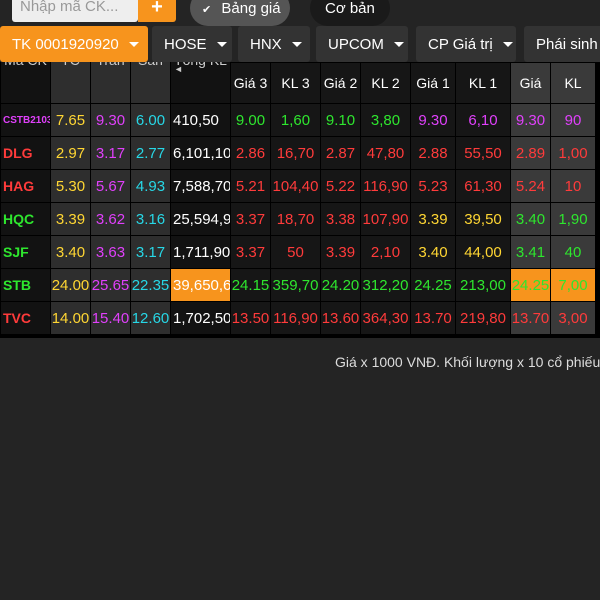 Image resolution: width=600 pixels, height=600 pixels. What do you see at coordinates (483, 120) in the screenshot?
I see `price-cell: 6,10` at bounding box center [483, 120].